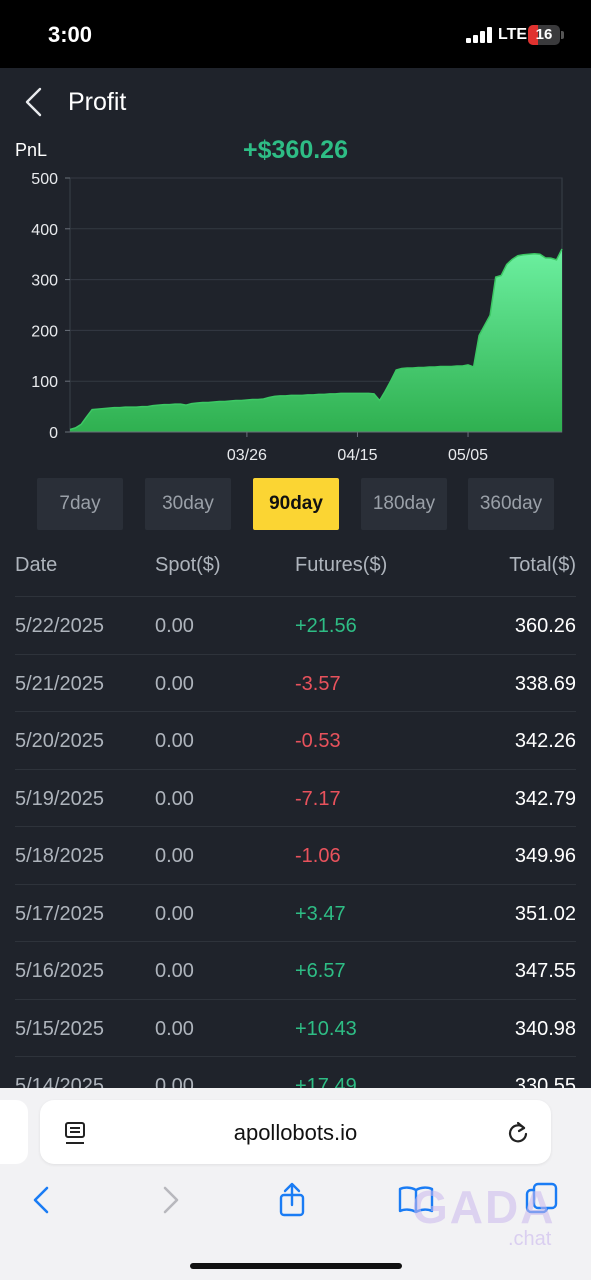 The image size is (591, 1280). I want to click on url-text: apollobots.io, so click(295, 1132).